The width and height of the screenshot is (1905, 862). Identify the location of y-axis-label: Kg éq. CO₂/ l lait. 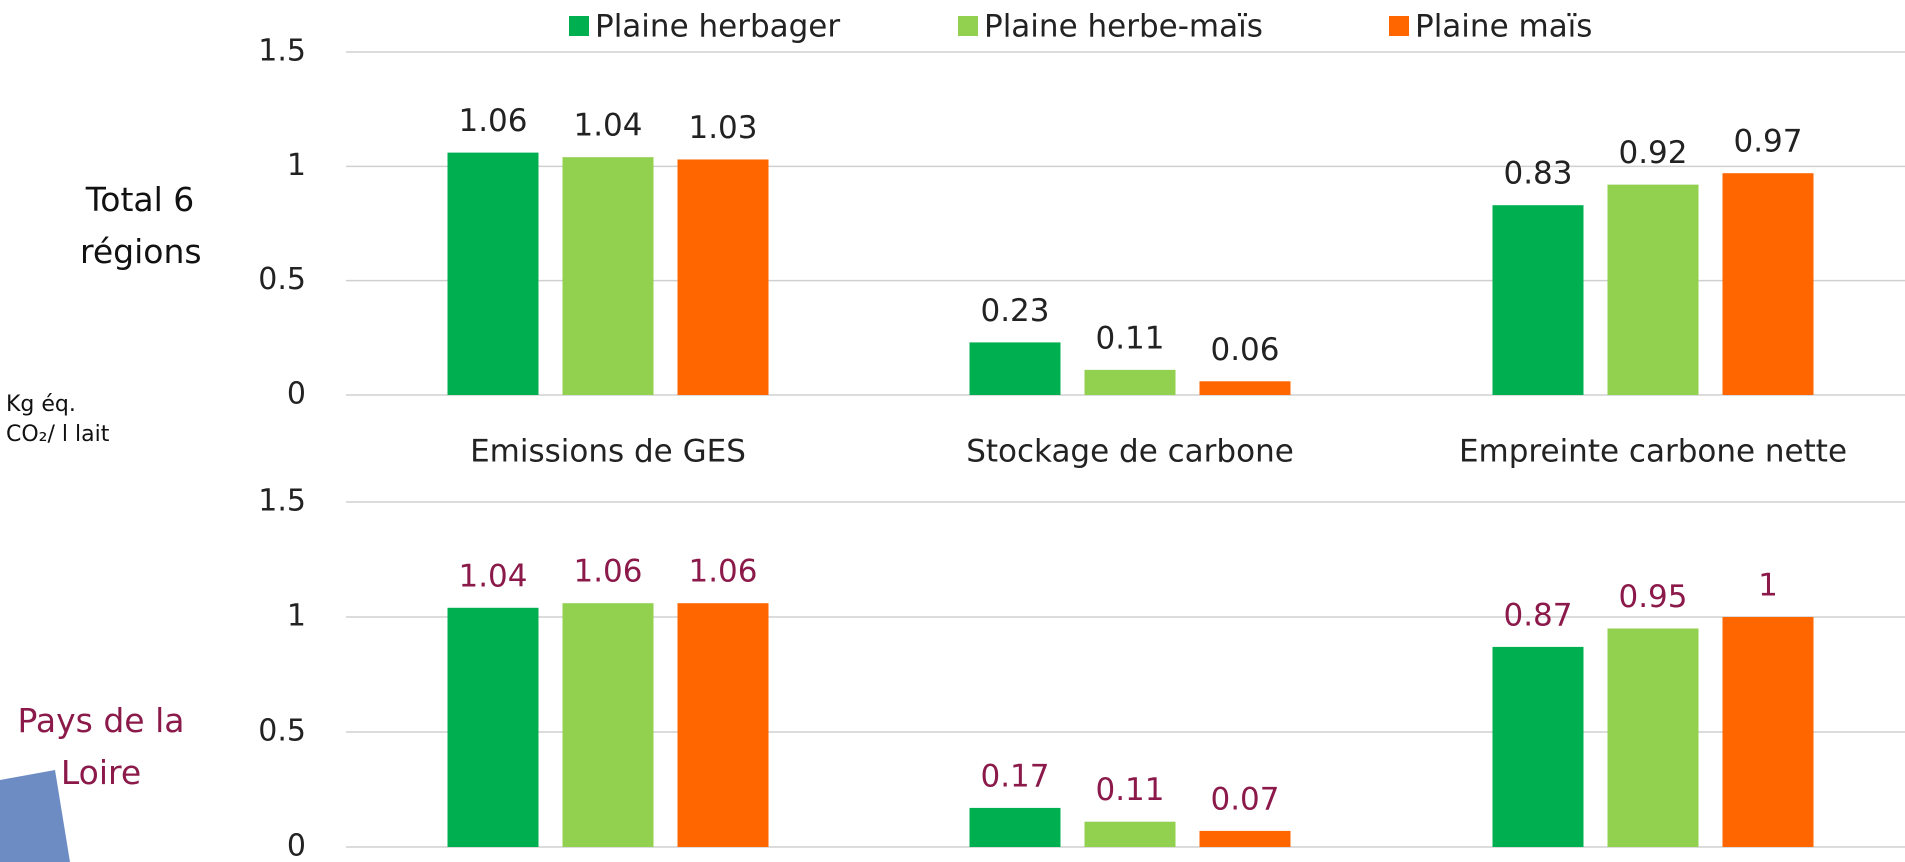
(58, 419).